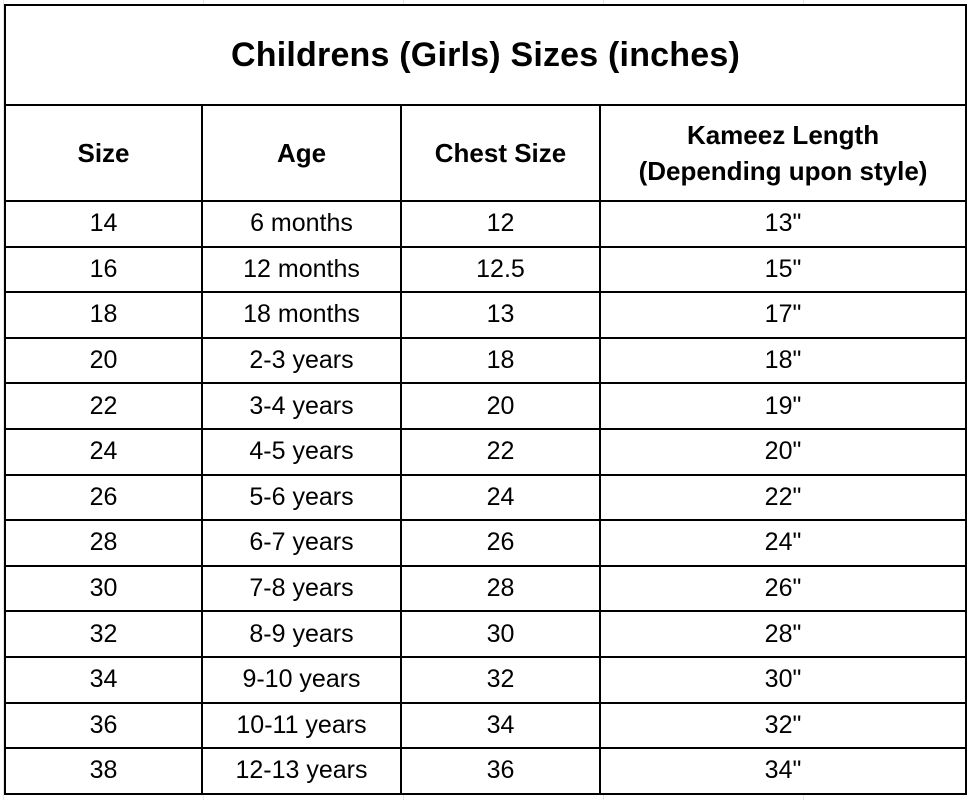 This screenshot has height=800, width=970. What do you see at coordinates (783, 135) in the screenshot?
I see `header-kameez-length-line1: Kameez Length` at bounding box center [783, 135].